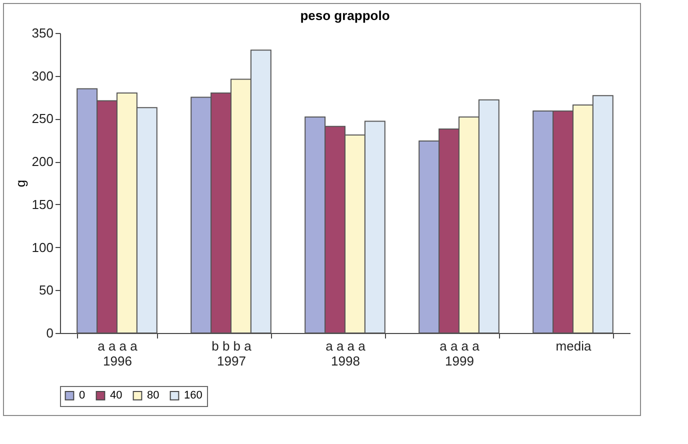 This screenshot has width=688, height=444. Describe the element at coordinates (43, 204) in the screenshot. I see `y-tick-label: 150` at that location.